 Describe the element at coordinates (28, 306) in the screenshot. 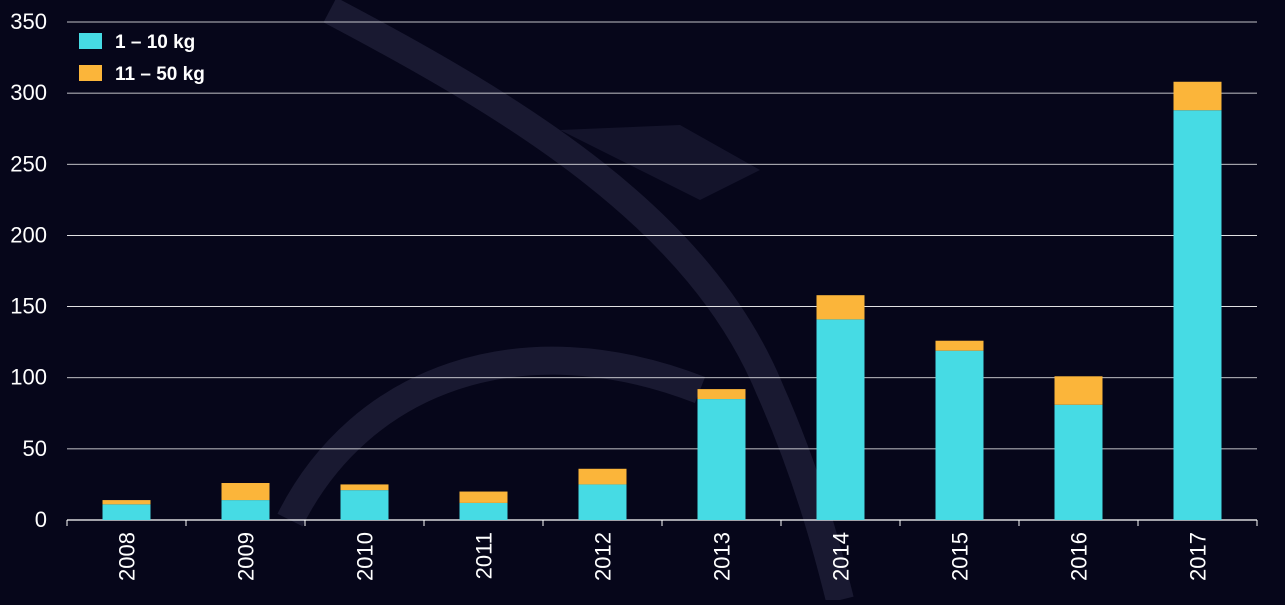

I see `y-tick-label: 150` at that location.